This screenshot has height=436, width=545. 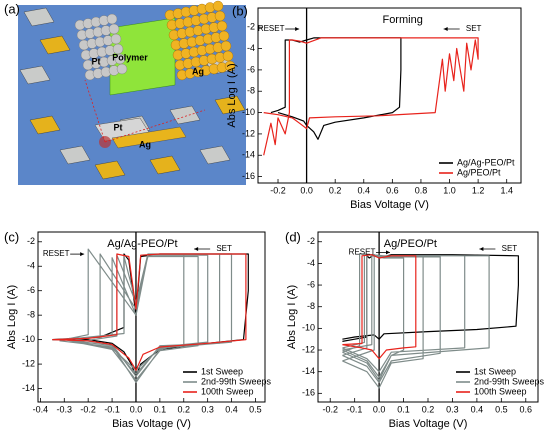 I want to click on panel-label: (a), so click(x=12, y=8).